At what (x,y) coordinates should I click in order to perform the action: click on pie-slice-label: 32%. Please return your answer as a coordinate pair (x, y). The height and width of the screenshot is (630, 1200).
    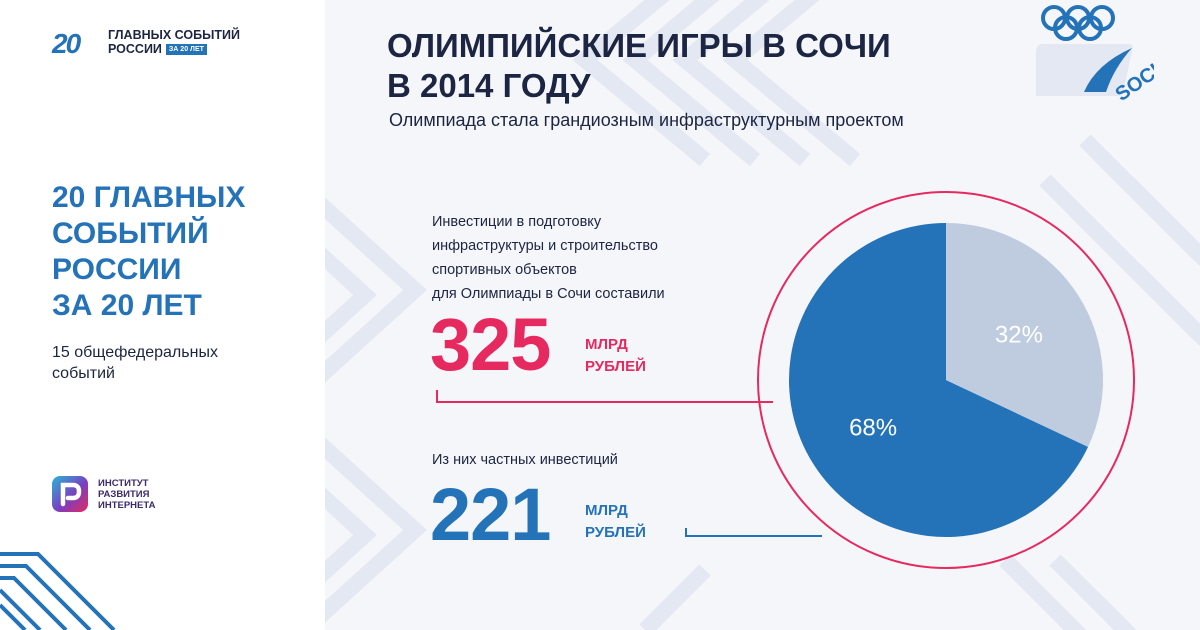
    Looking at the image, I should click on (1019, 335).